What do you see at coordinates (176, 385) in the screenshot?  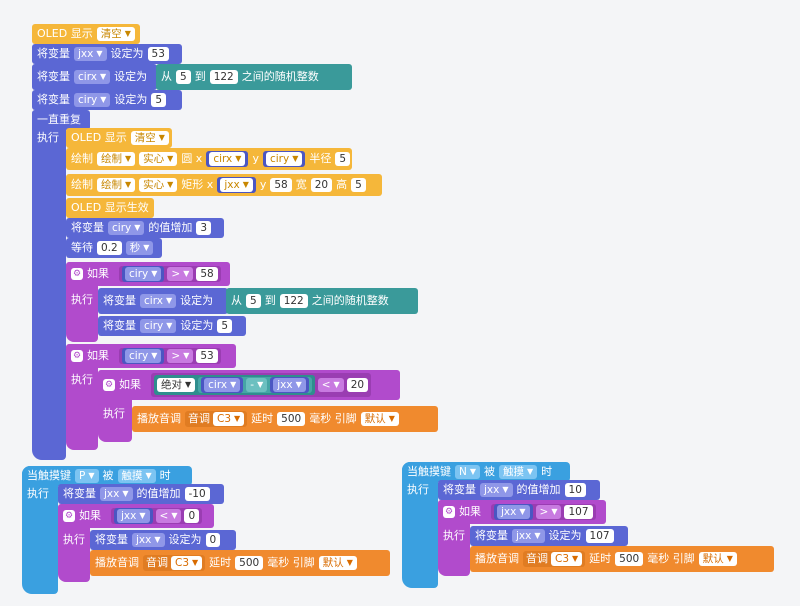 I see `abs-dropdown: 绝对 ▼` at bounding box center [176, 385].